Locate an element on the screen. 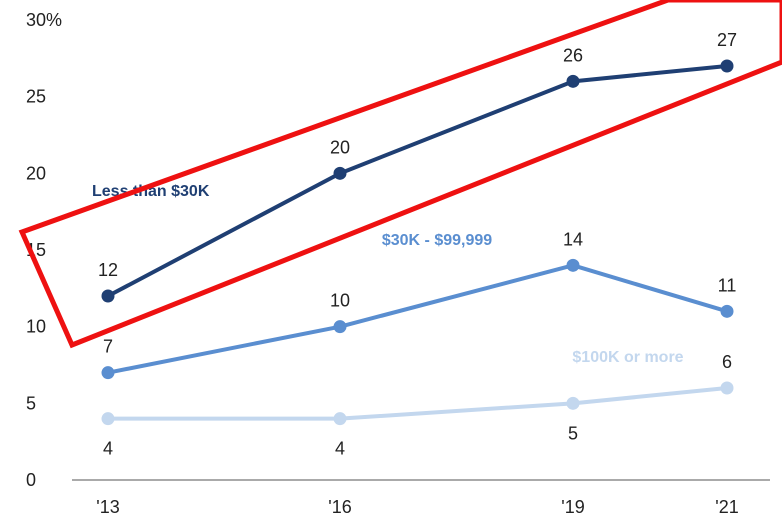 The height and width of the screenshot is (518, 782). series-line is located at coordinates (418, 403).